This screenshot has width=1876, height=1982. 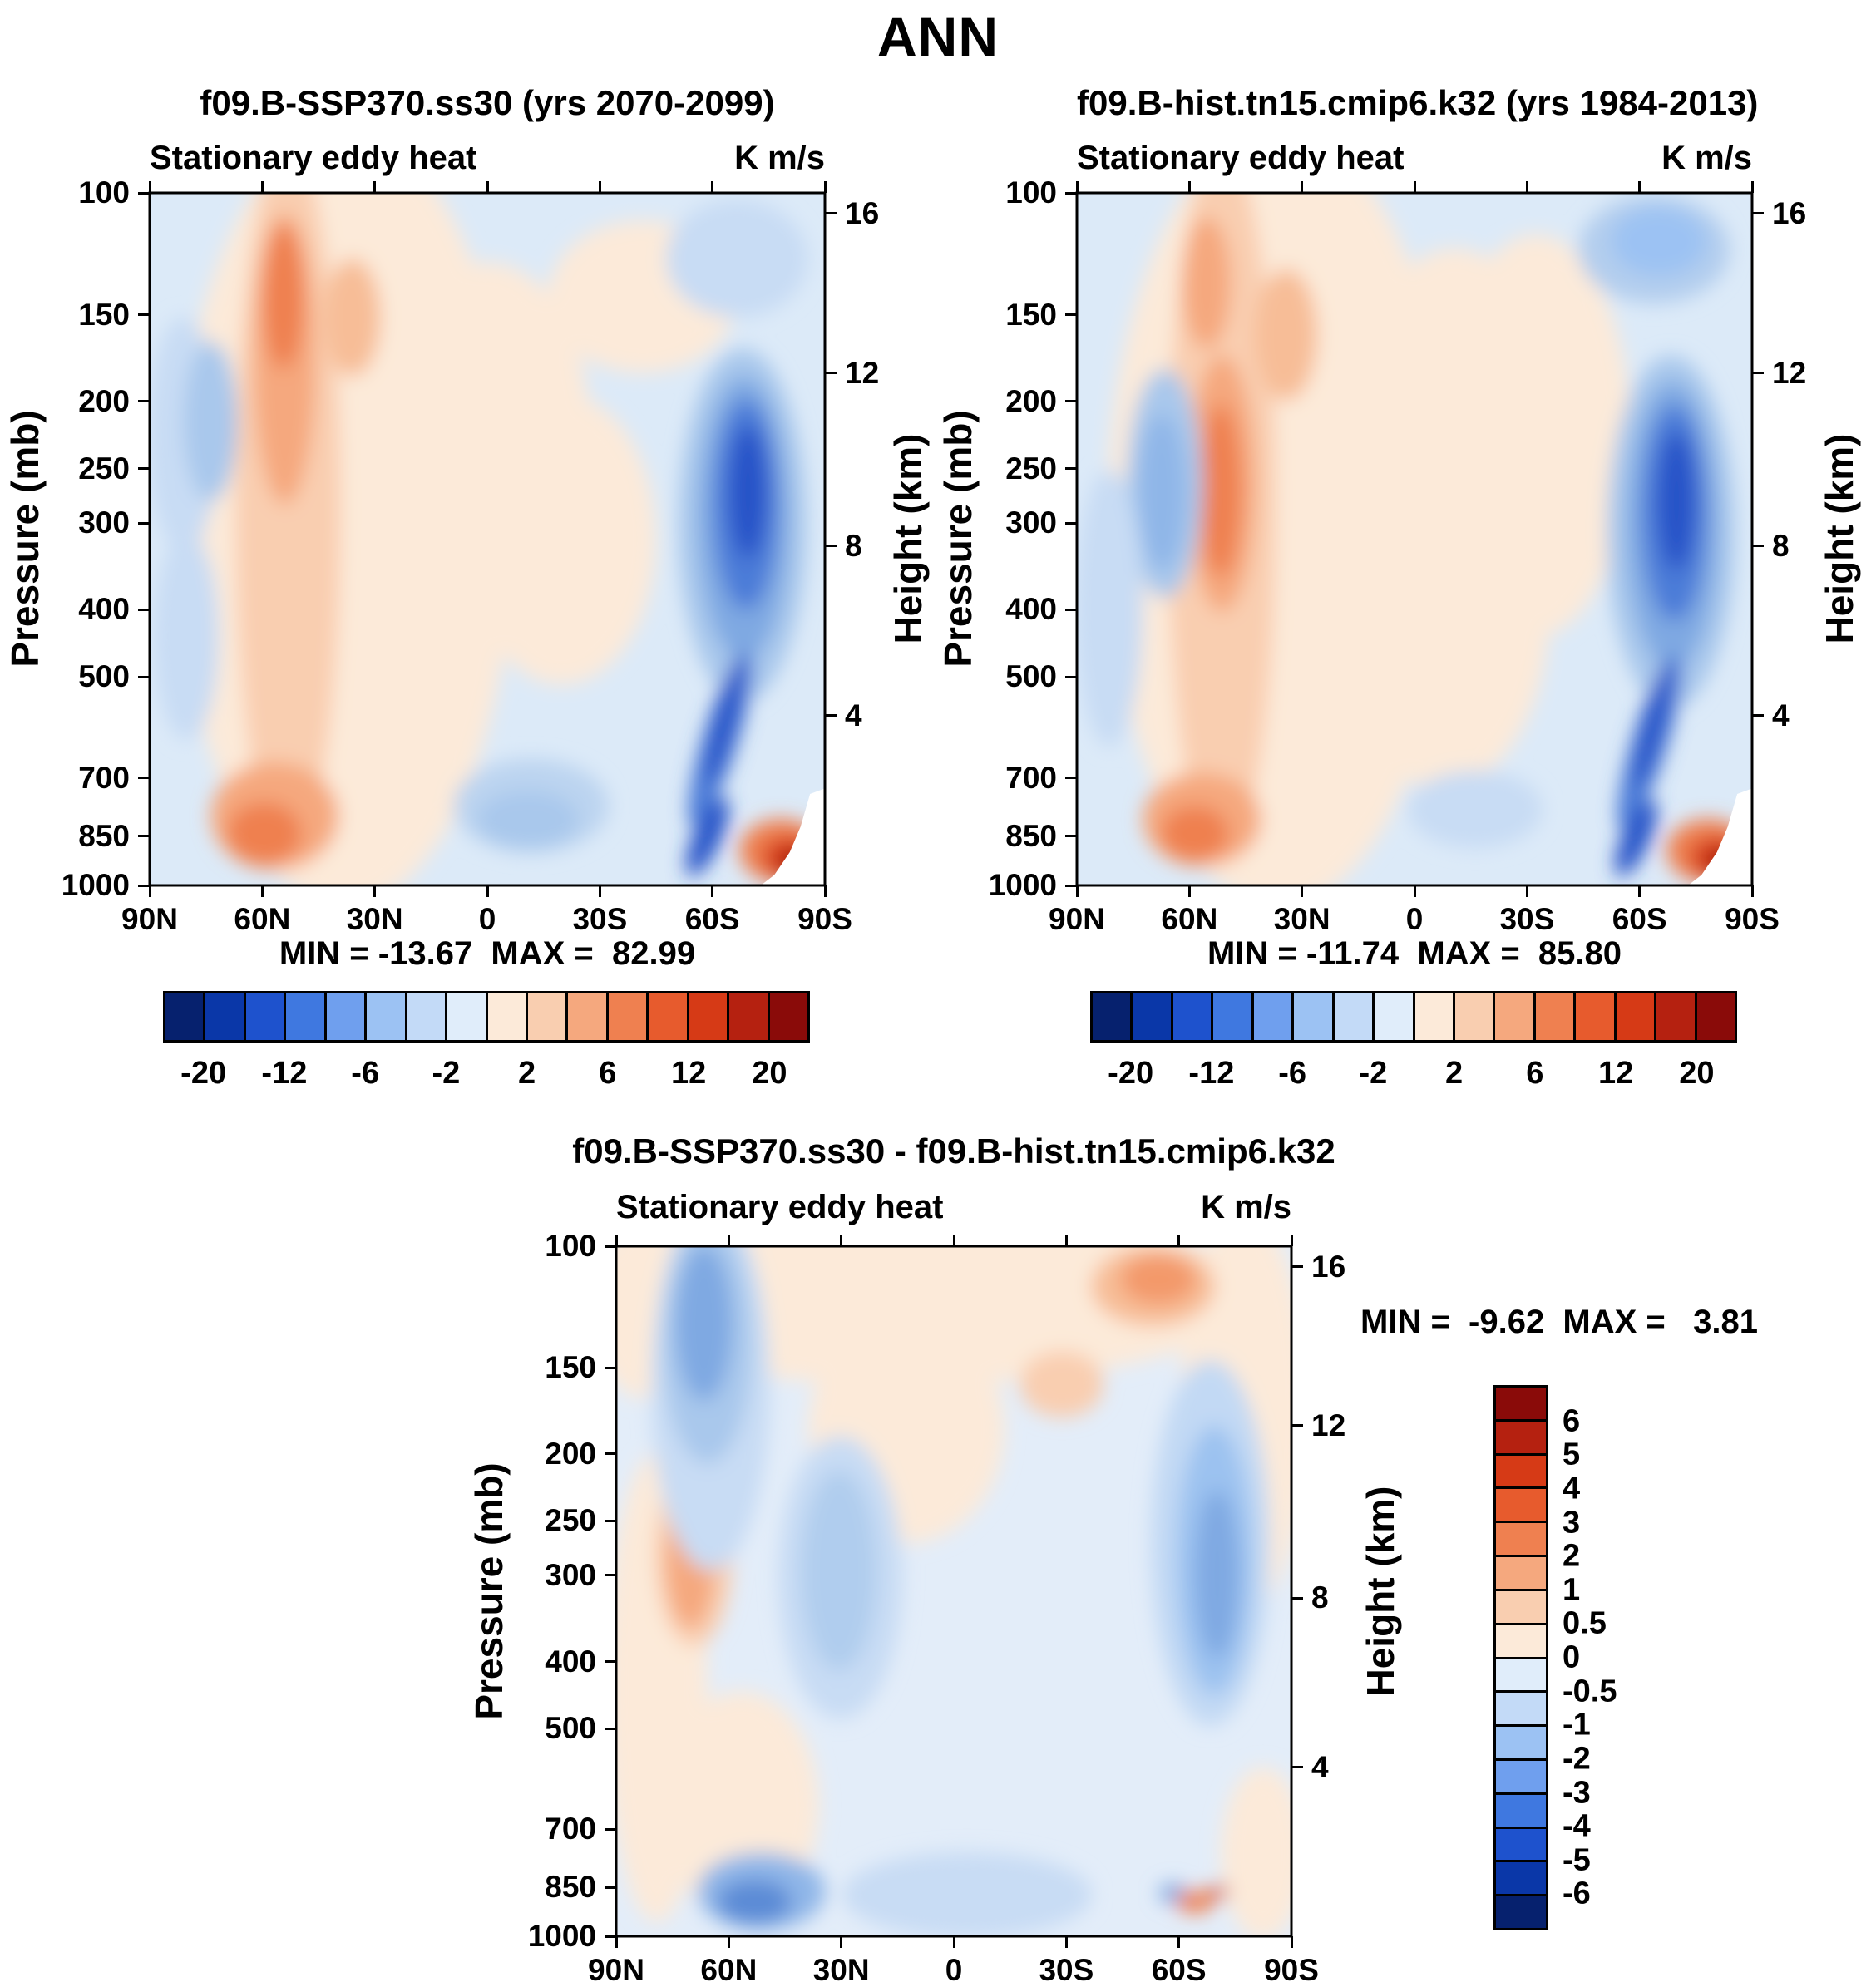 I want to click on pressure-tick-label: 500, so click(x=1031, y=676).